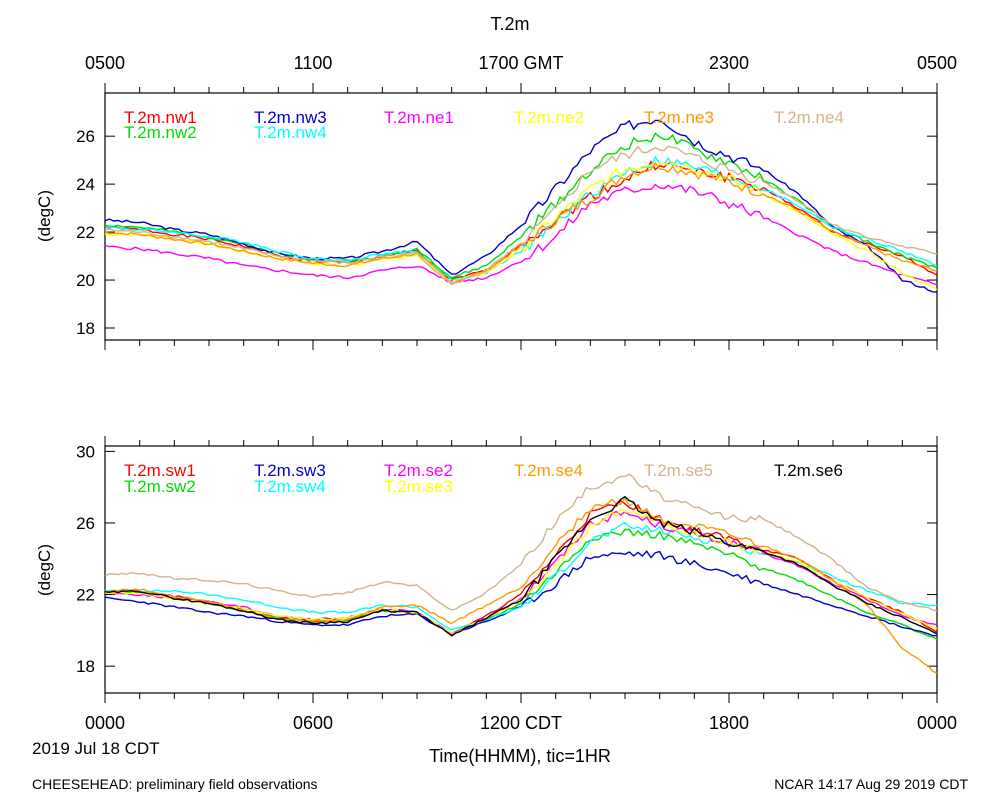  What do you see at coordinates (85, 451) in the screenshot?
I see `y-tick-label: 30` at bounding box center [85, 451].